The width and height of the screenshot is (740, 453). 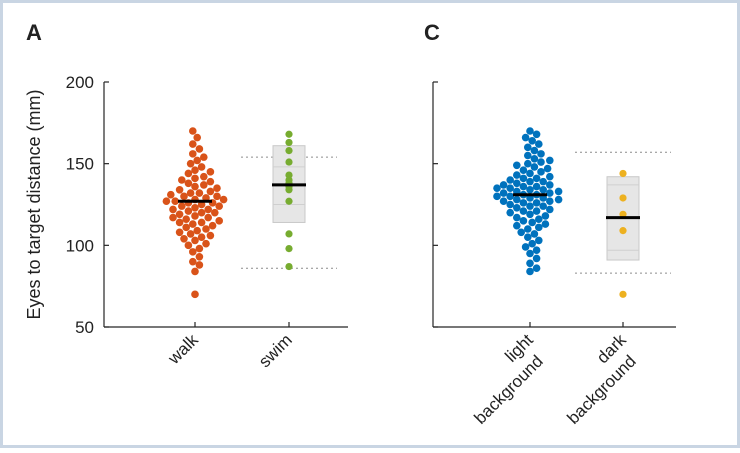 I want to click on series-dark-background, so click(x=623, y=224).